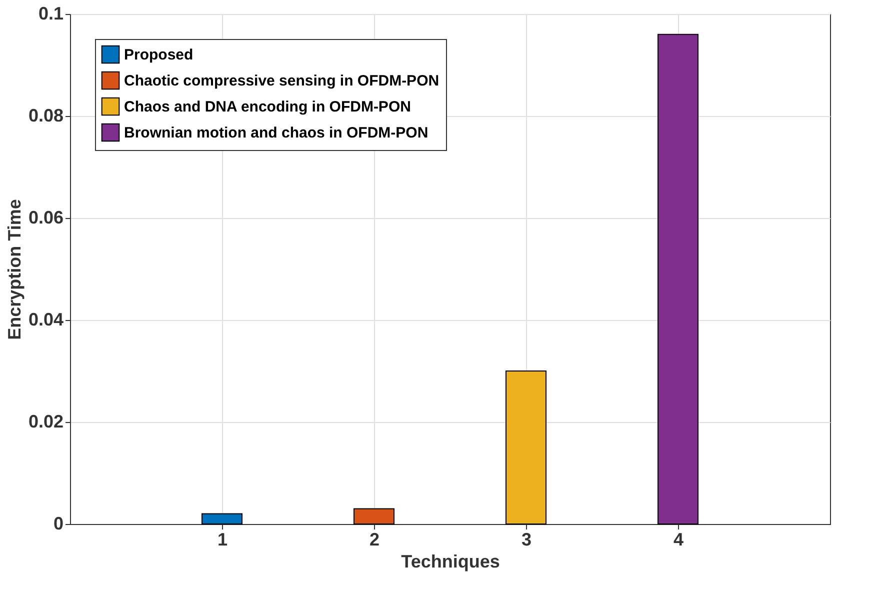 The image size is (888, 605). Describe the element at coordinates (159, 55) in the screenshot. I see `legend-label: Proposed` at that location.